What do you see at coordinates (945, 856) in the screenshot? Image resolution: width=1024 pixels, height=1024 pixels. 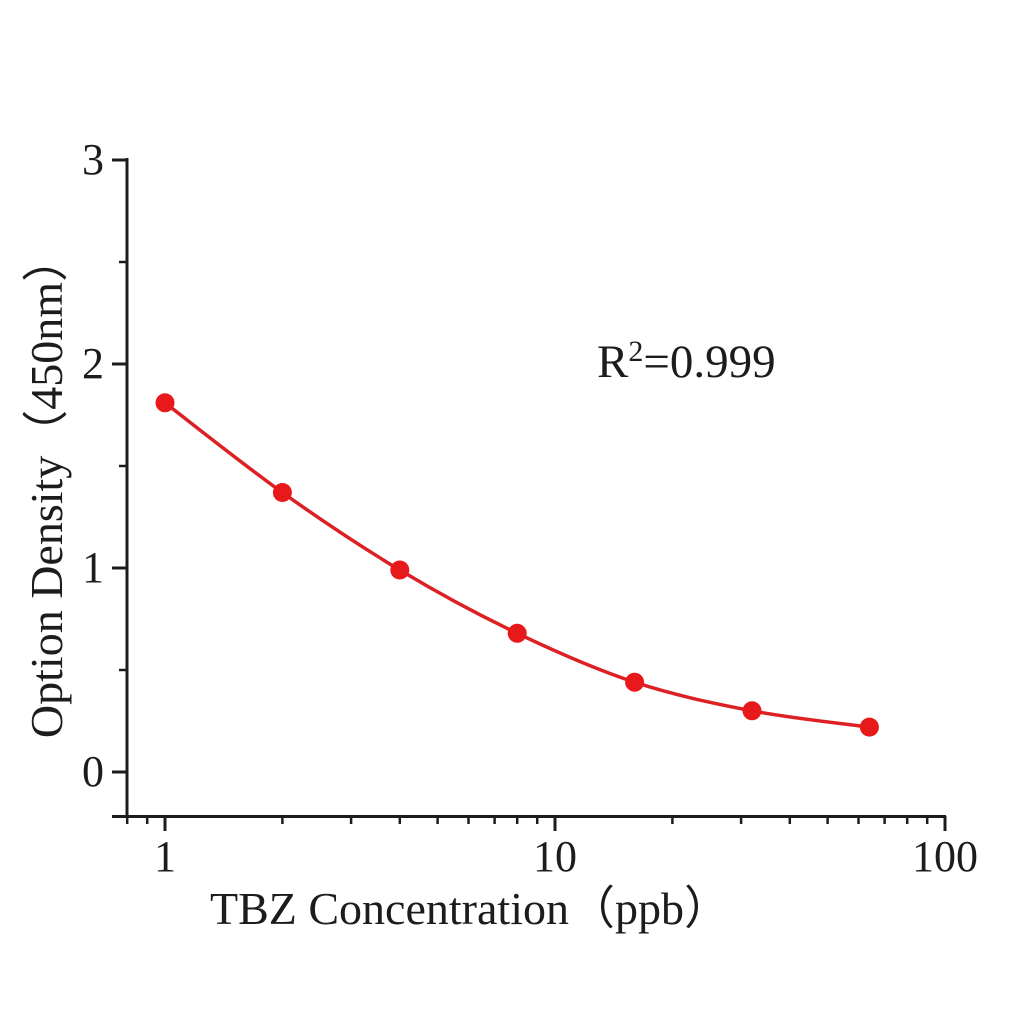 I see `x-tick-label: 100` at bounding box center [945, 856].